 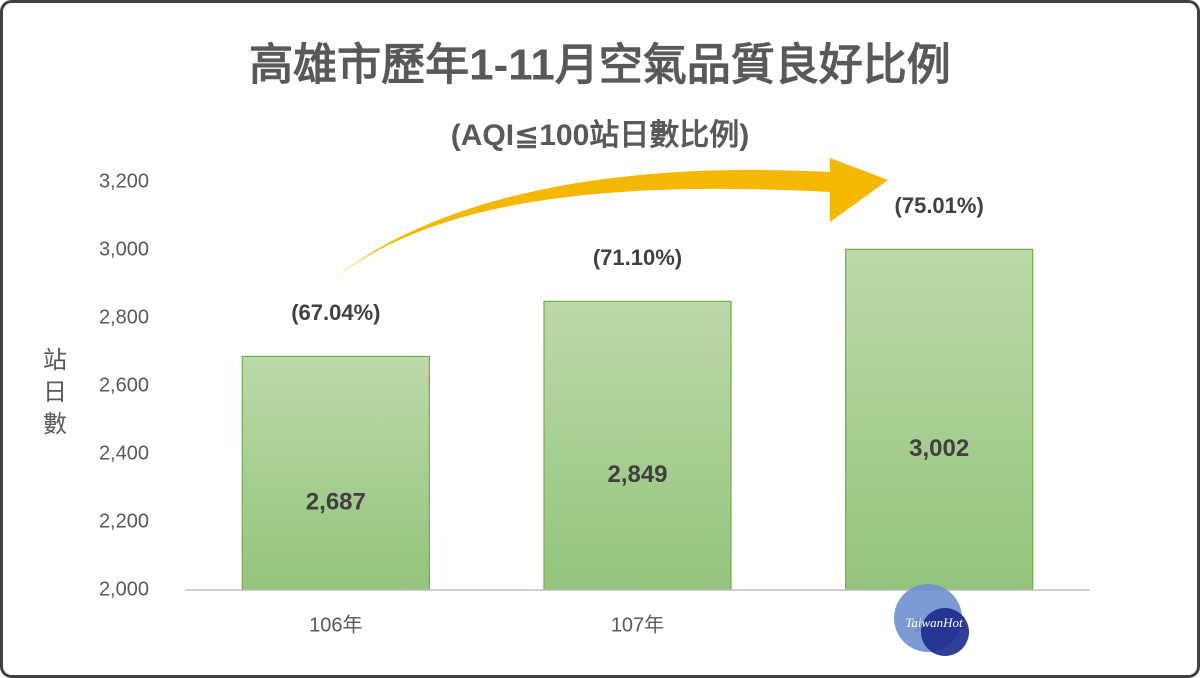 I want to click on y-tick-label: 3,200, so click(x=124, y=181).